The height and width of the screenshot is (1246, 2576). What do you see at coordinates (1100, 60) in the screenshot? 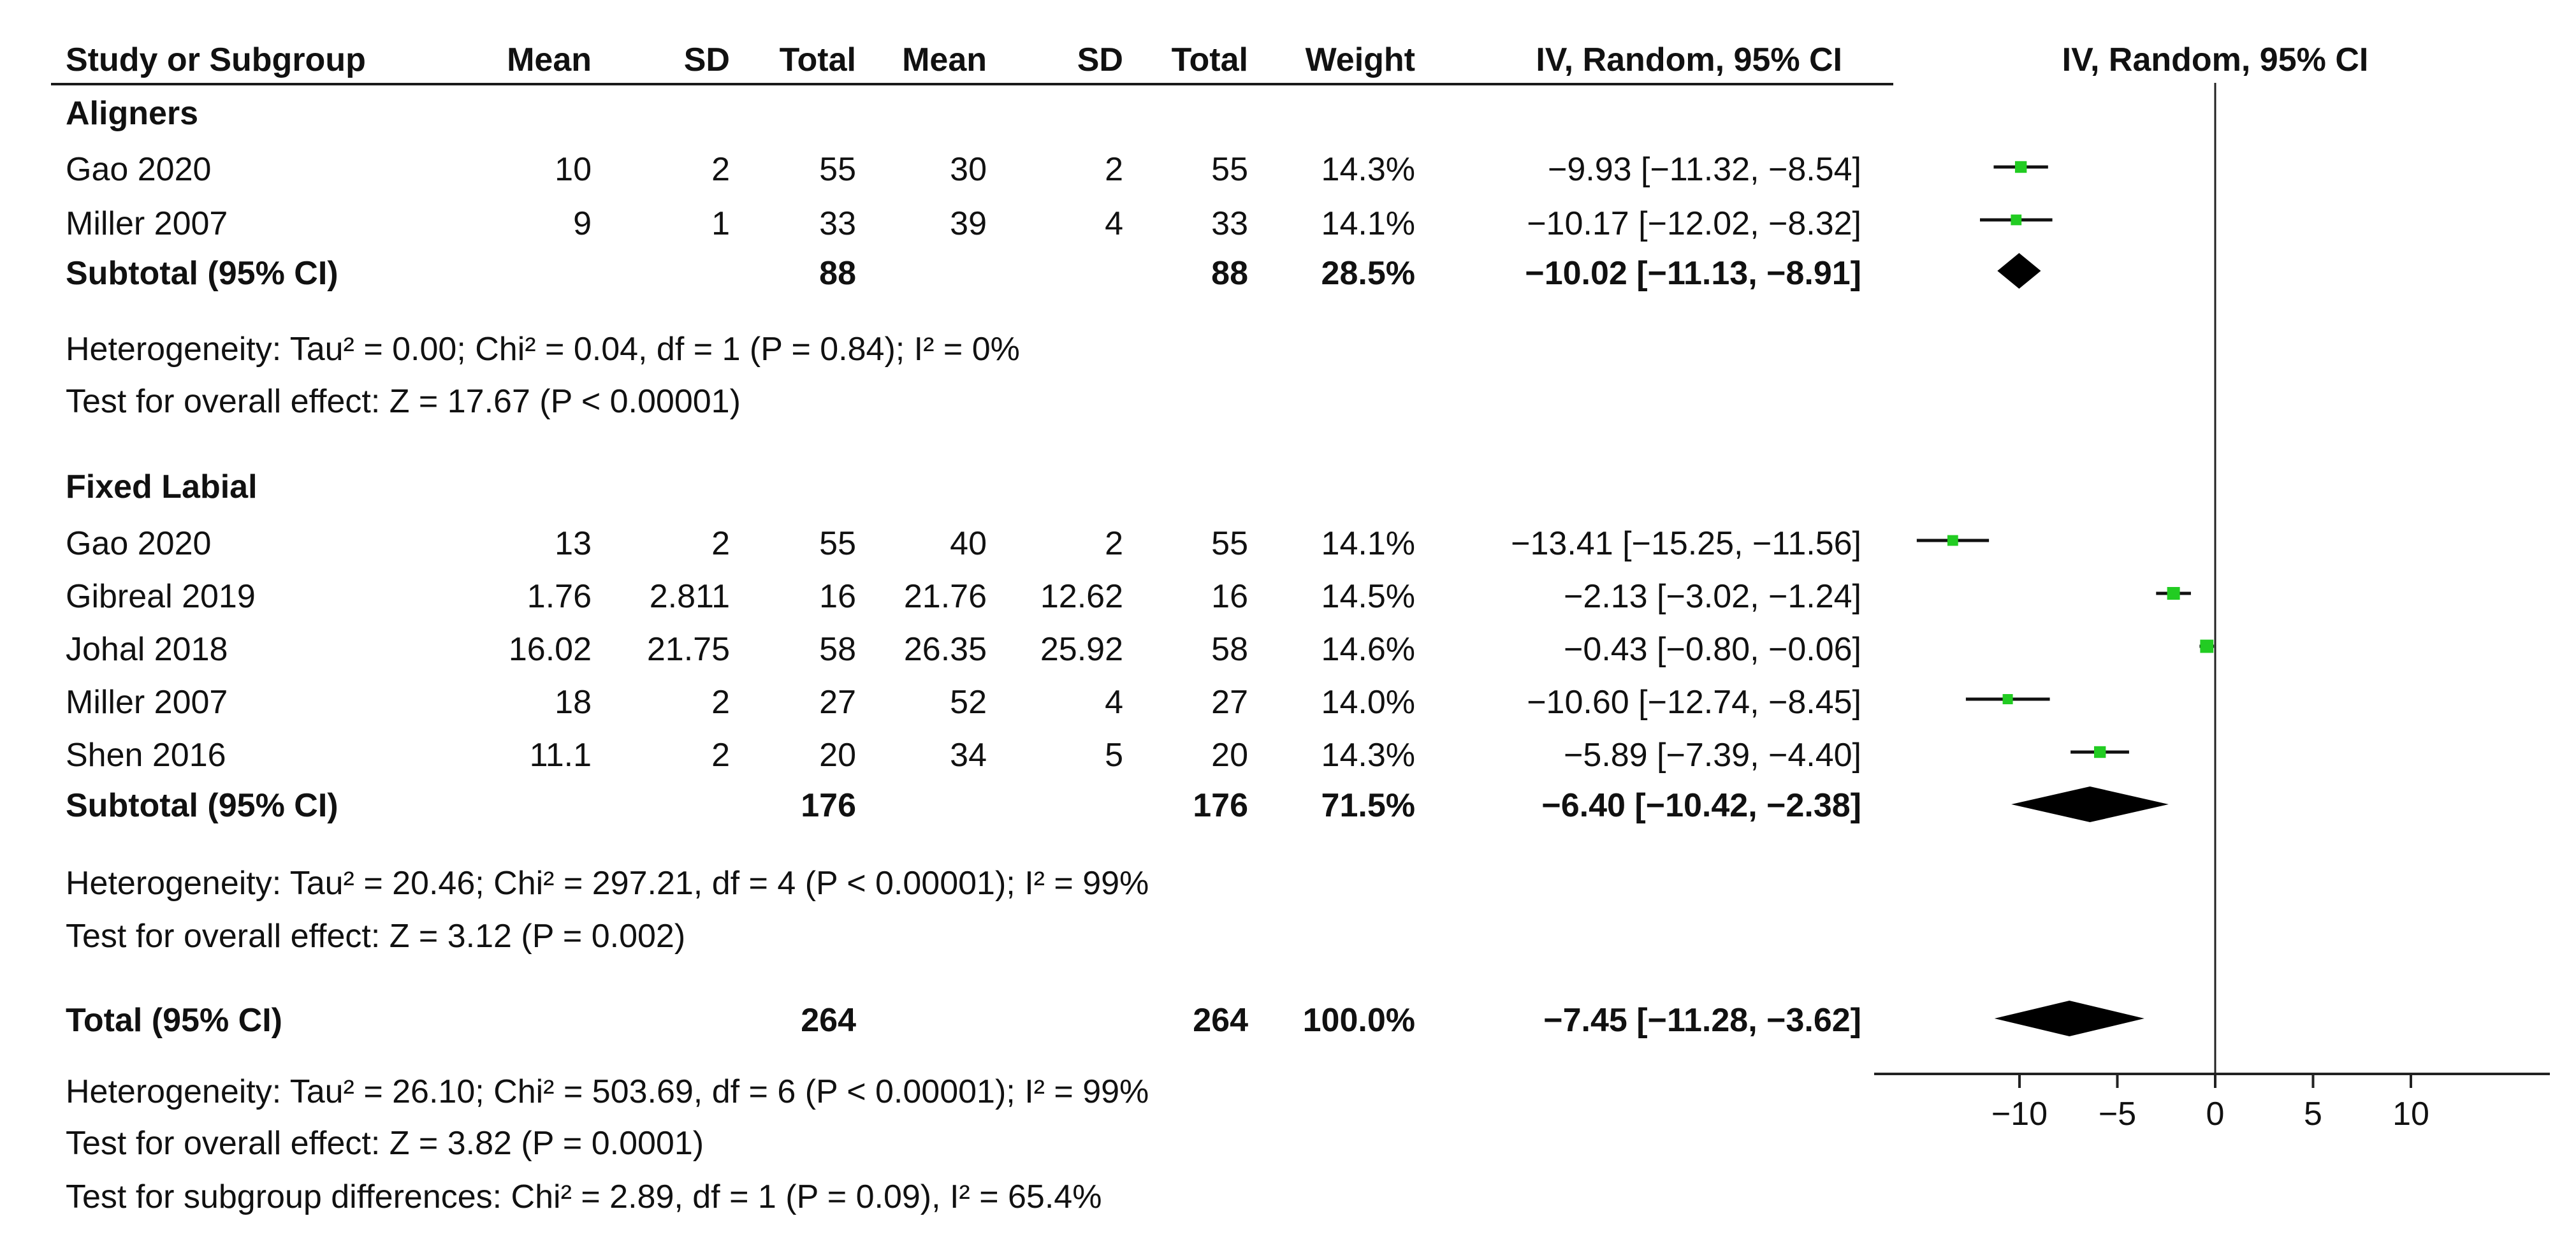
I see `header-ctrl-sd: SD` at bounding box center [1100, 60].